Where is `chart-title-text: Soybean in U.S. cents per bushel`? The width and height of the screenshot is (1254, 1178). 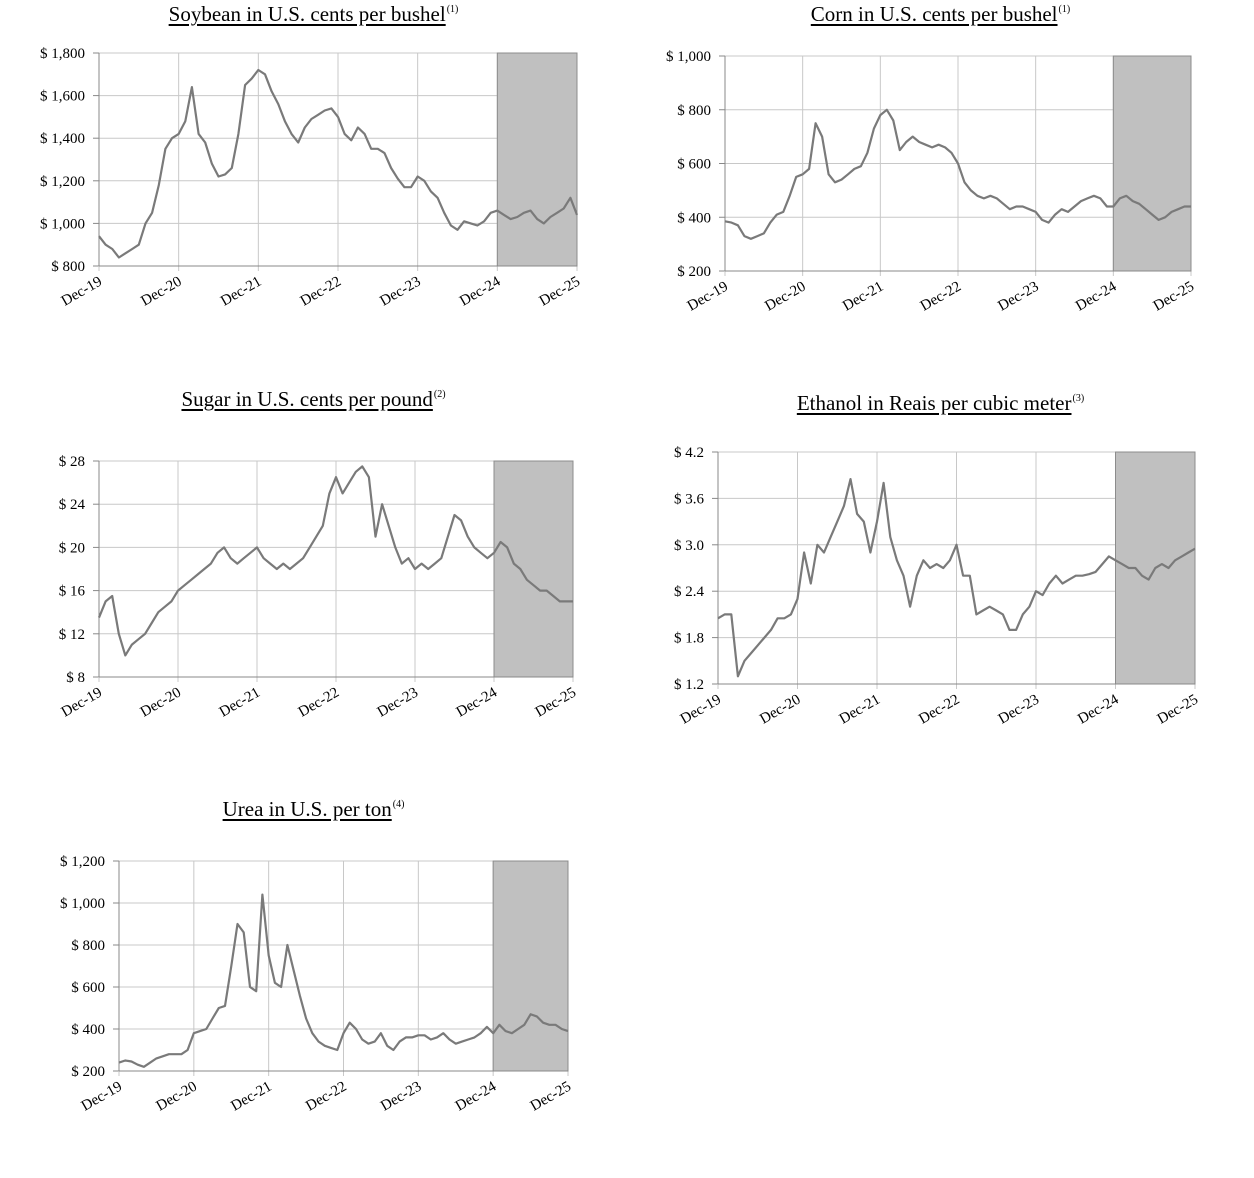 chart-title-text: Soybean in U.S. cents per bushel is located at coordinates (307, 14).